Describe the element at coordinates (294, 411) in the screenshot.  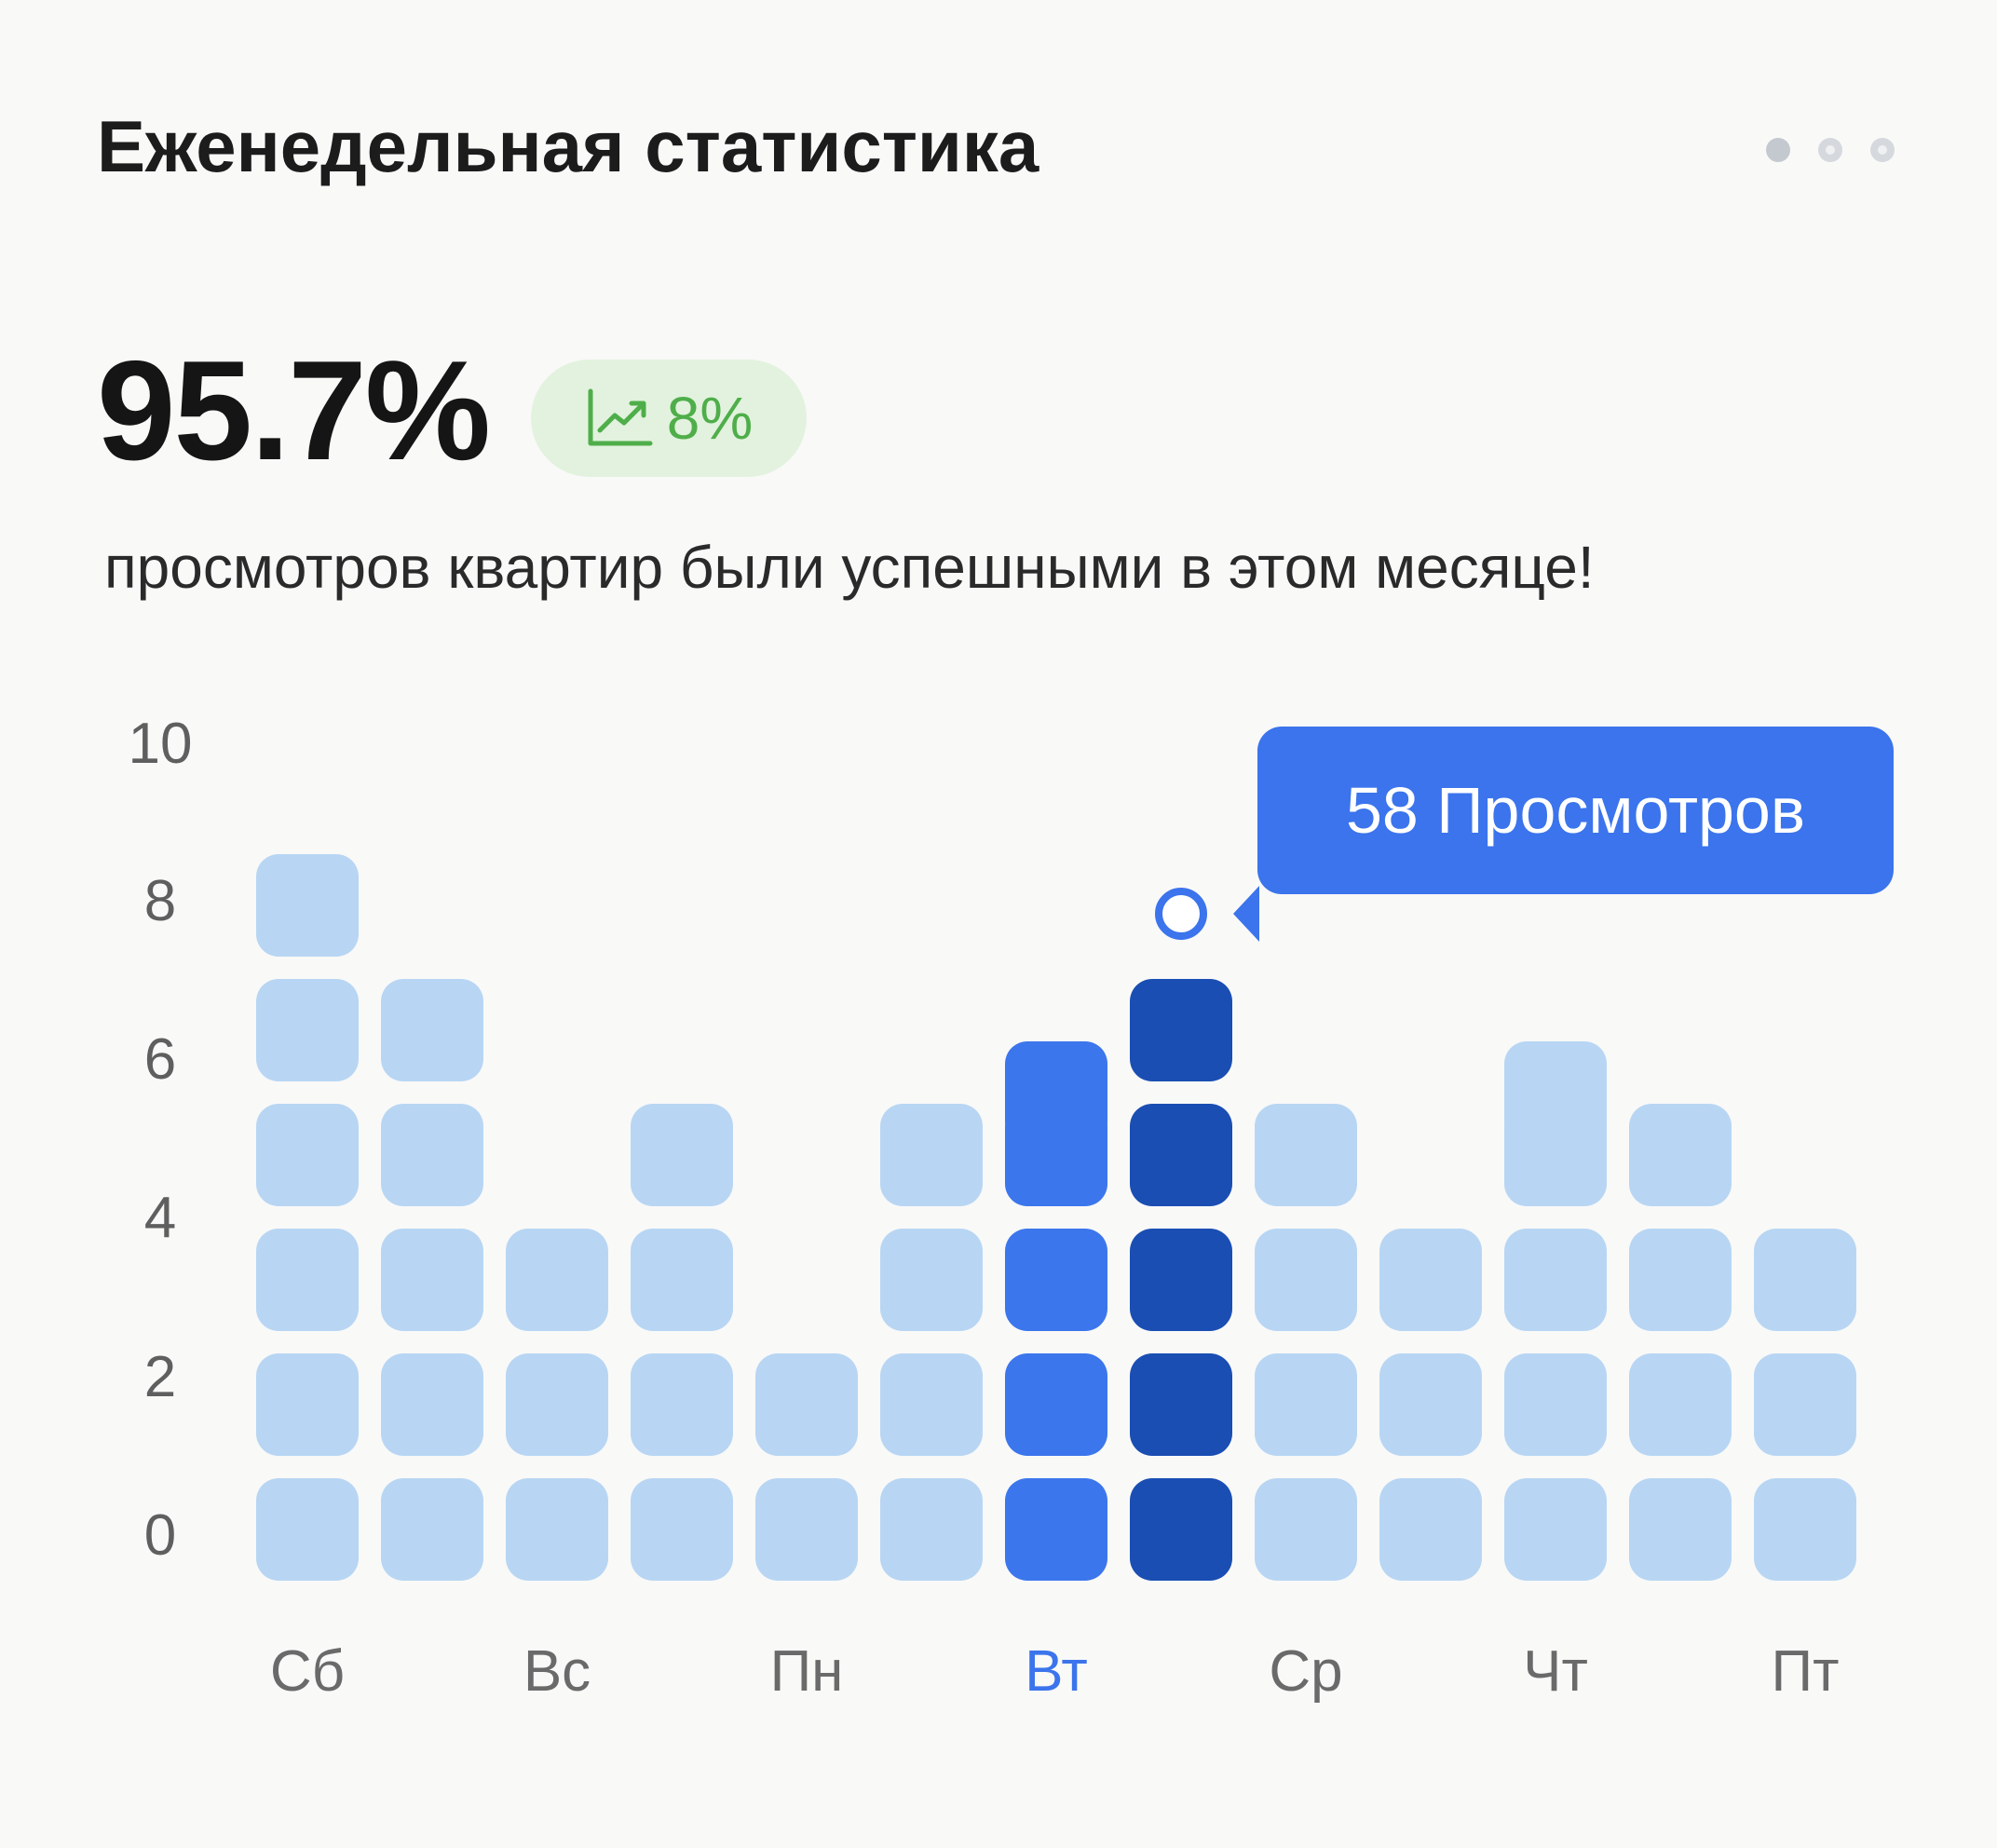
I see `success-rate-value: 95.7%` at that location.